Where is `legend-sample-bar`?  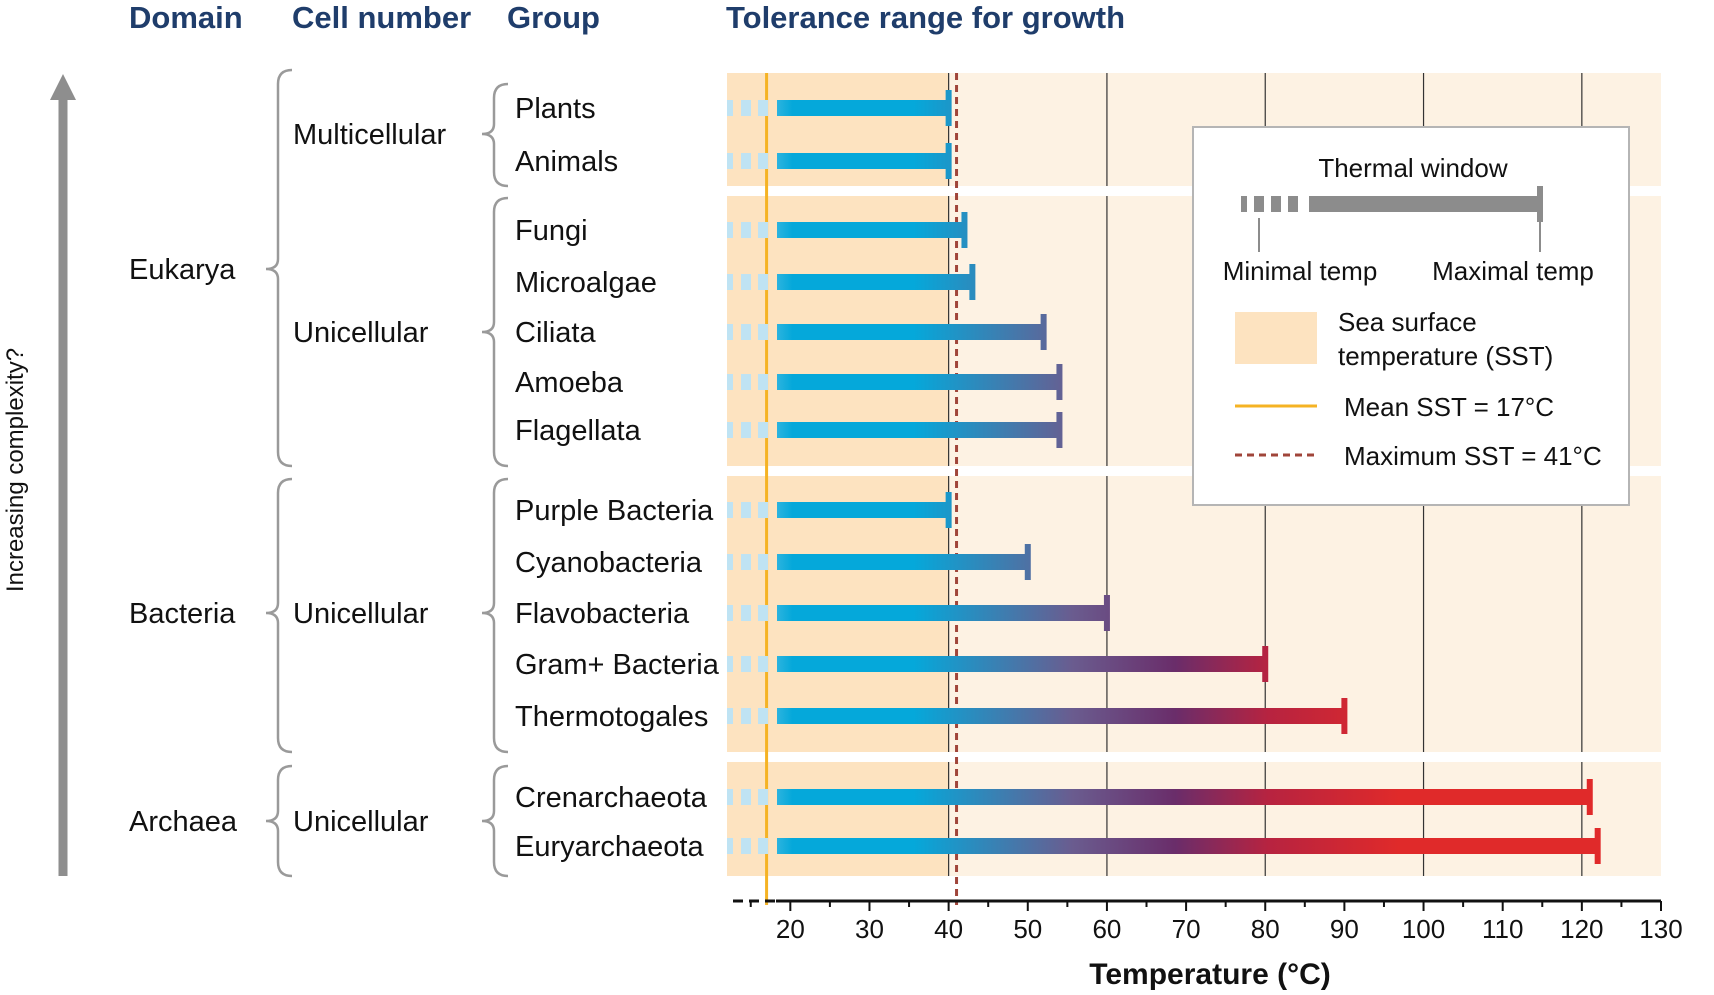 legend-sample-bar is located at coordinates (1392, 219).